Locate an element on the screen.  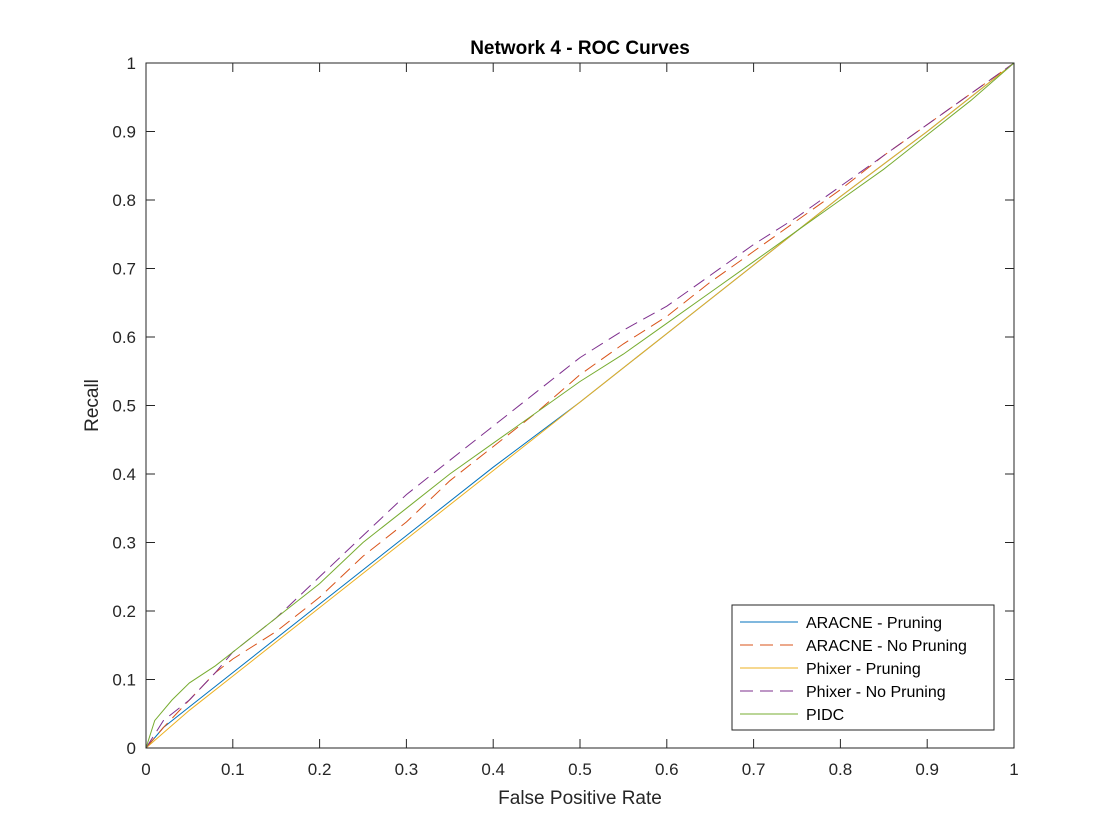
legend-entry: Phixer - Pruning is located at coordinates (863, 669).